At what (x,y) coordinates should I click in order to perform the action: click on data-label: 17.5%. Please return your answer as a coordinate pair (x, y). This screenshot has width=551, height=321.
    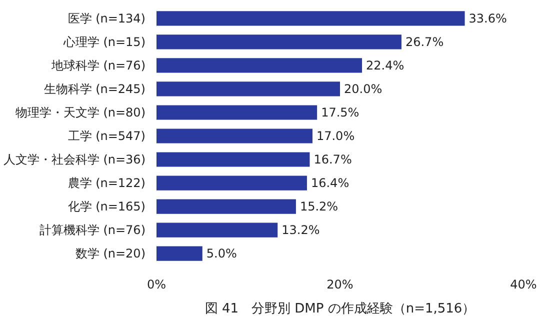
    Looking at the image, I should click on (340, 112).